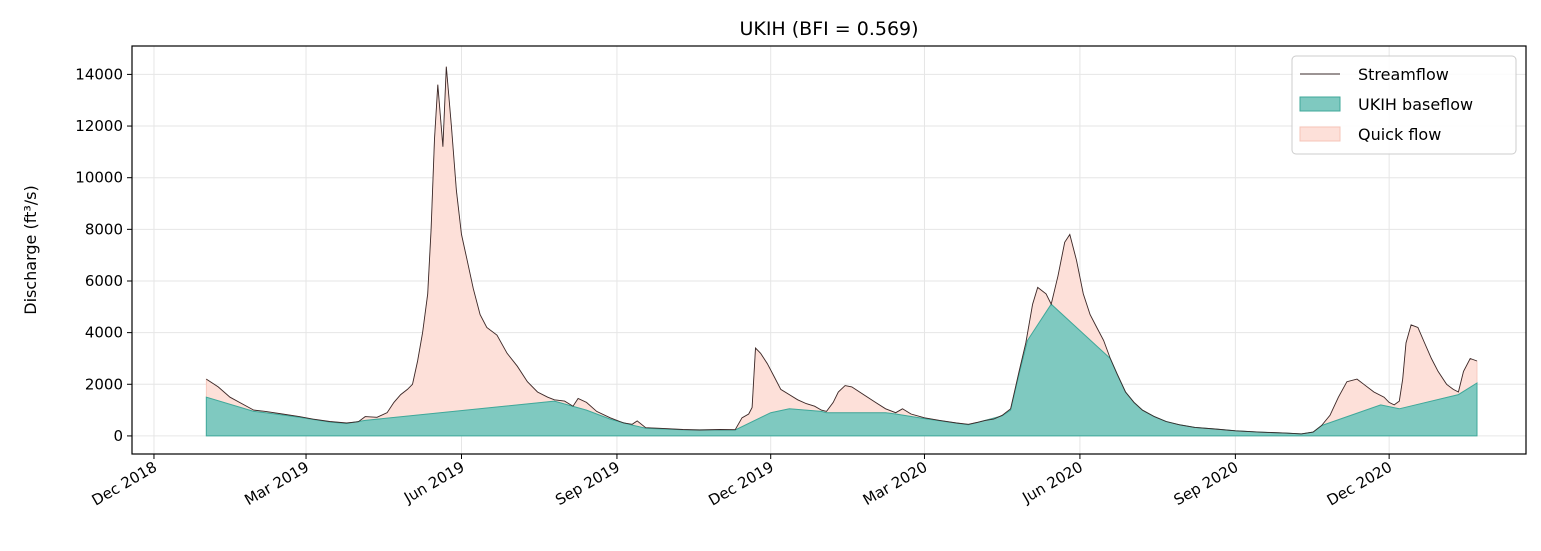  What do you see at coordinates (1320, 104) in the screenshot?
I see `legend-baseflow-swatch` at bounding box center [1320, 104].